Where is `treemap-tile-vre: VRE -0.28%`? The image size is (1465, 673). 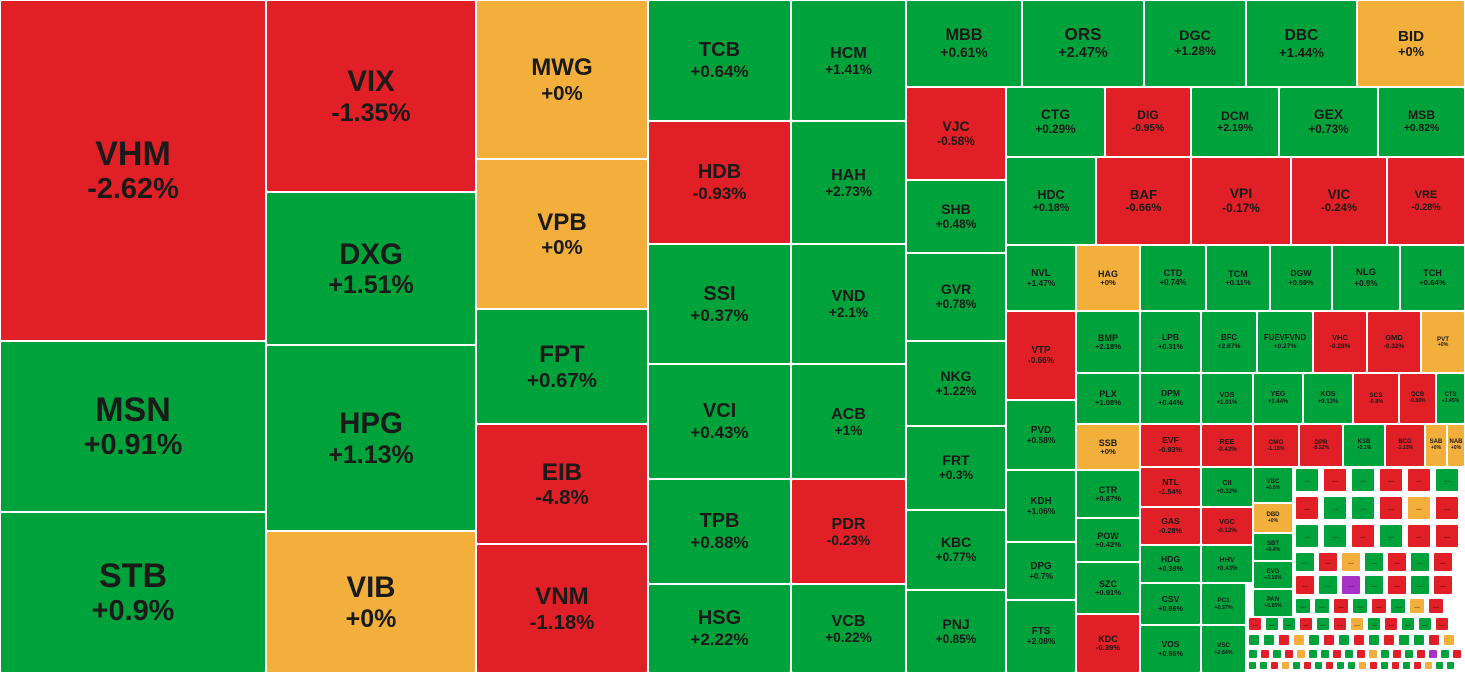
treemap-tile-vre: VRE -0.28% is located at coordinates (1426, 201).